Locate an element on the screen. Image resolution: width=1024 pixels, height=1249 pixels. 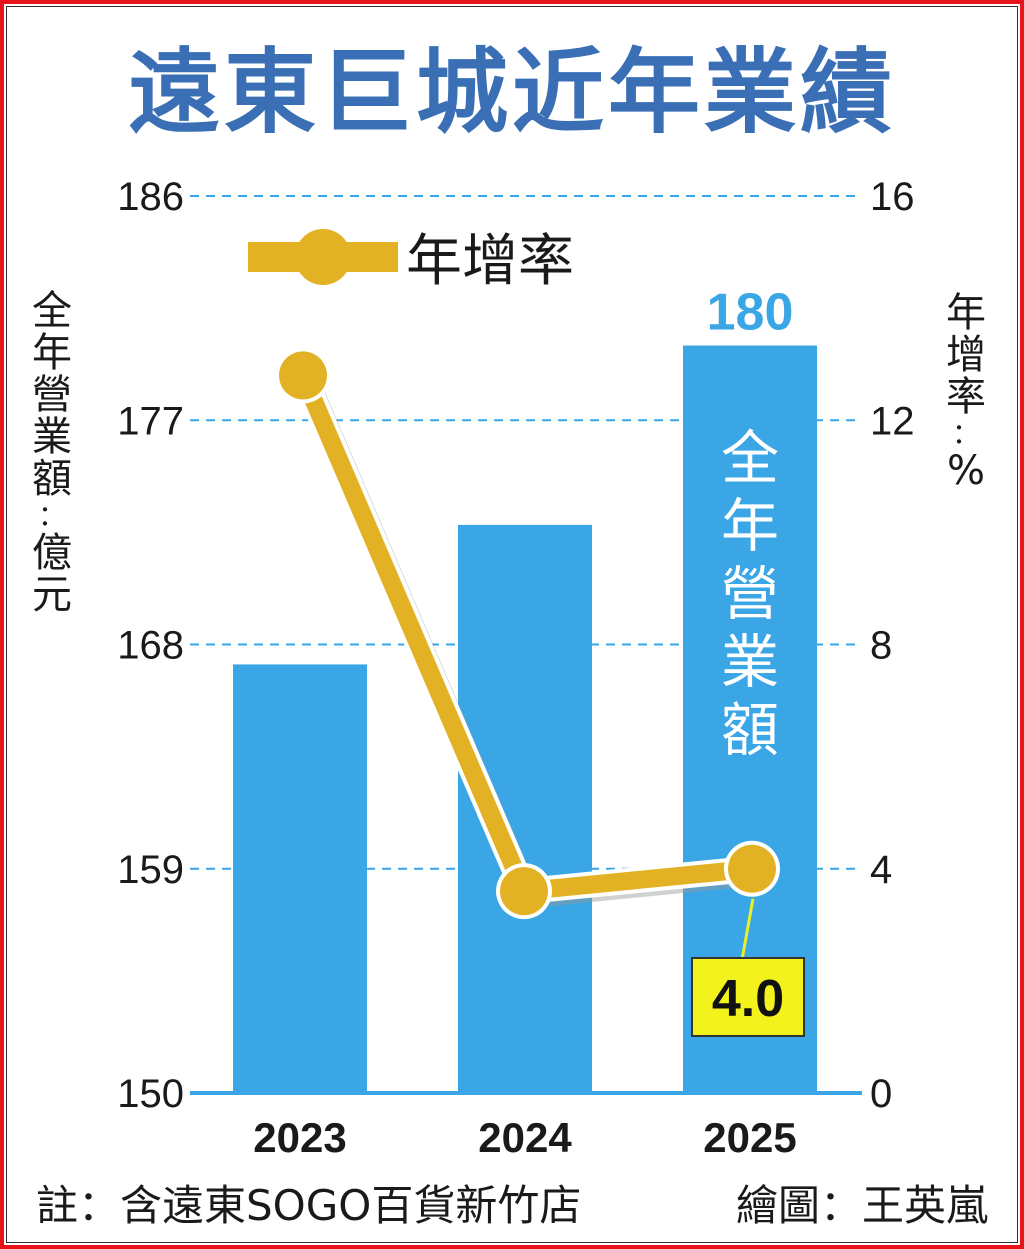
left-tick-label: 177 is located at coordinates (150, 421).